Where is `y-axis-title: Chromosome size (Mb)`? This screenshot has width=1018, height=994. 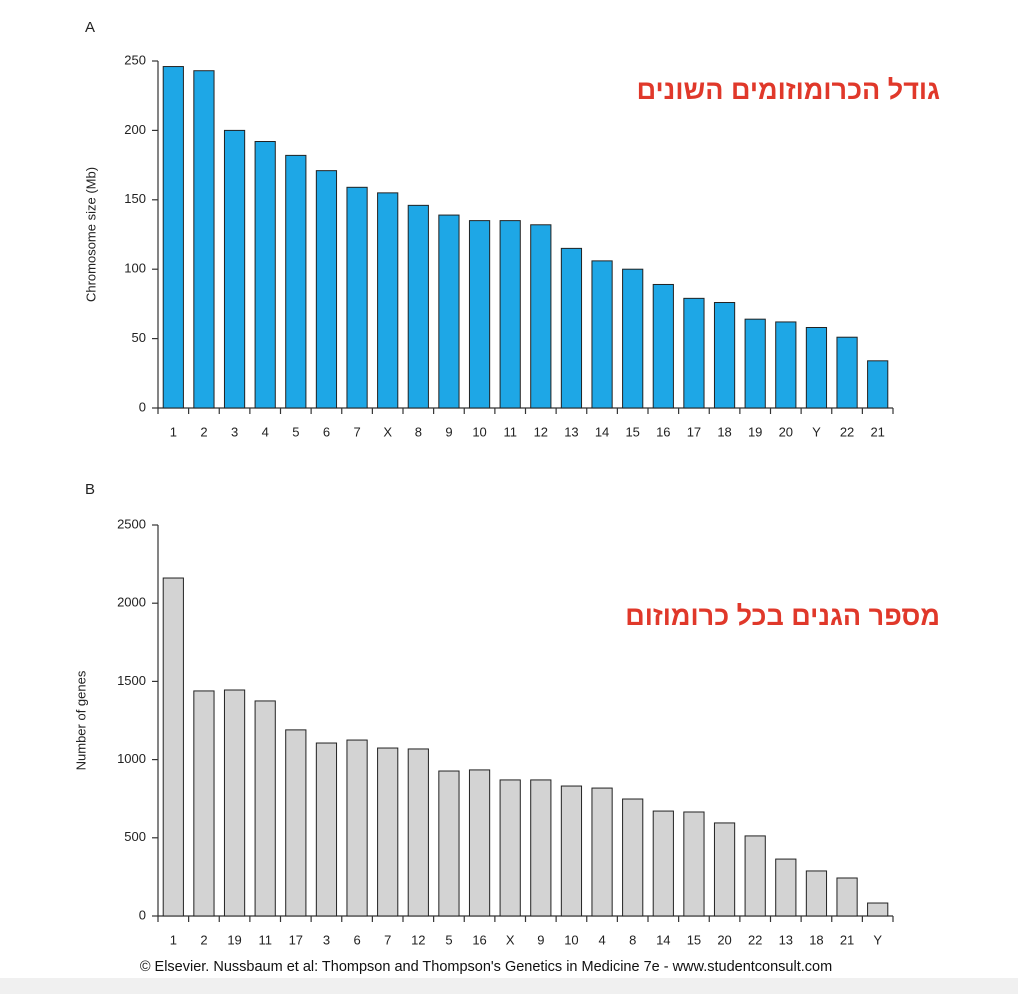
y-axis-title: Chromosome size (Mb) is located at coordinates (90, 234).